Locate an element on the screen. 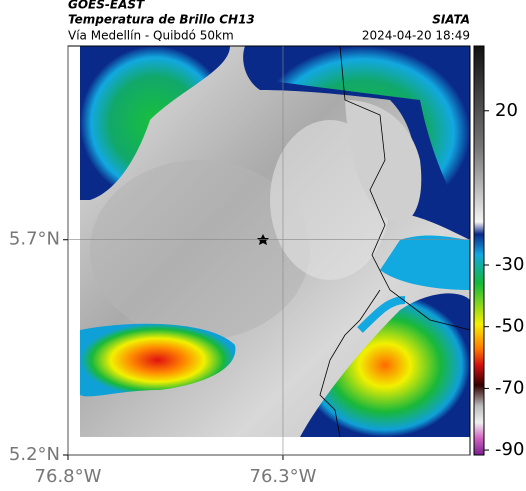 The image size is (526, 491). product: Temperatura de Brillo CH13 is located at coordinates (161, 20).